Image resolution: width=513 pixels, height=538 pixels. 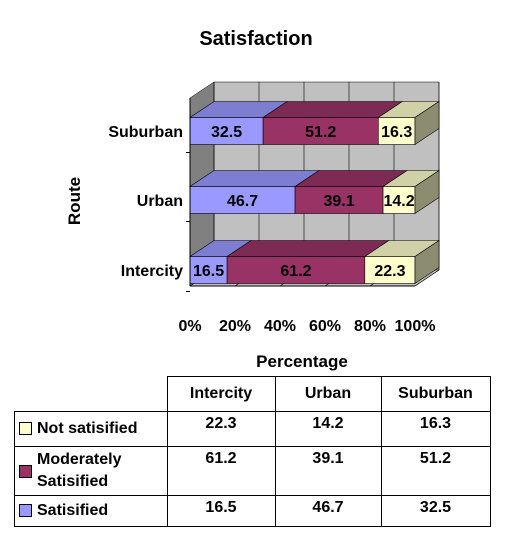 I want to click on x-tick-label: 80%, so click(x=370, y=326).